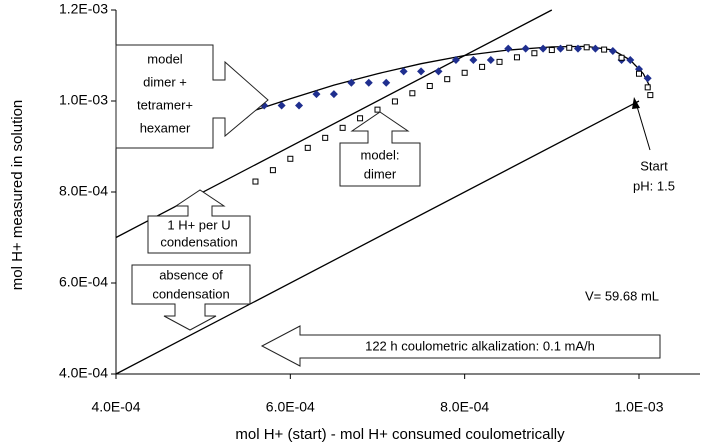 This screenshot has height=447, width=713. What do you see at coordinates (290, 407) in the screenshot?
I see `x-tick-label: 6.0E-04` at bounding box center [290, 407].